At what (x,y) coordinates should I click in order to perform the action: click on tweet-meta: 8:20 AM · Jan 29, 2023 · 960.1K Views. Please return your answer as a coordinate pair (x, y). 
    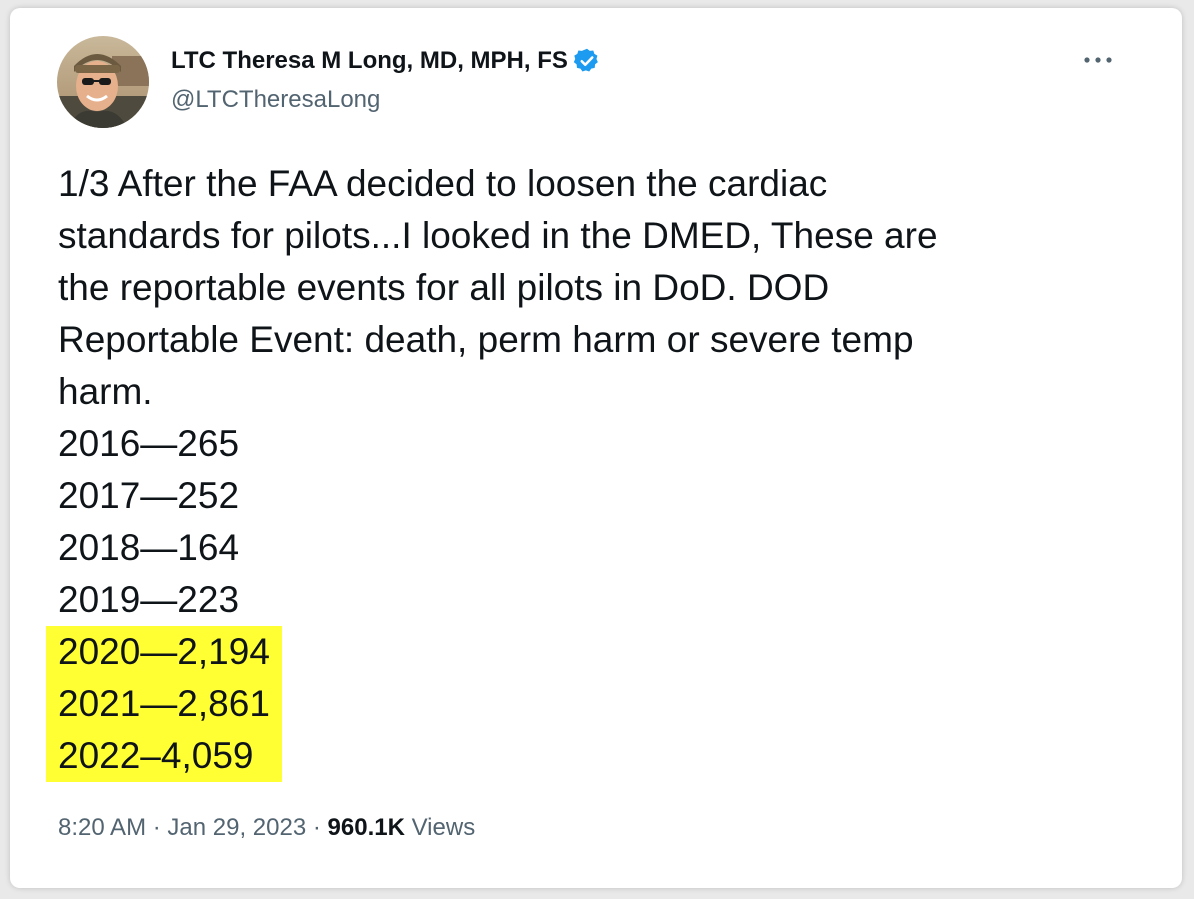
    Looking at the image, I should click on (266, 828).